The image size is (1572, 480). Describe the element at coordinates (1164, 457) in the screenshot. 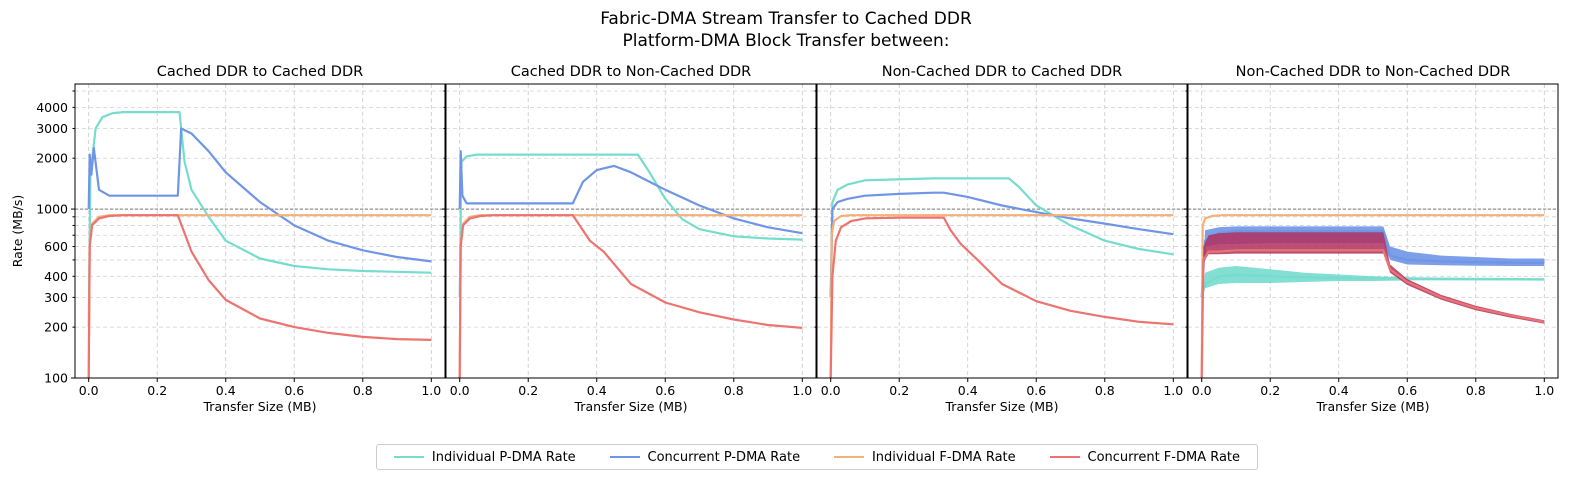

I see `legend-label: Concurrent F-DMA Rate` at that location.